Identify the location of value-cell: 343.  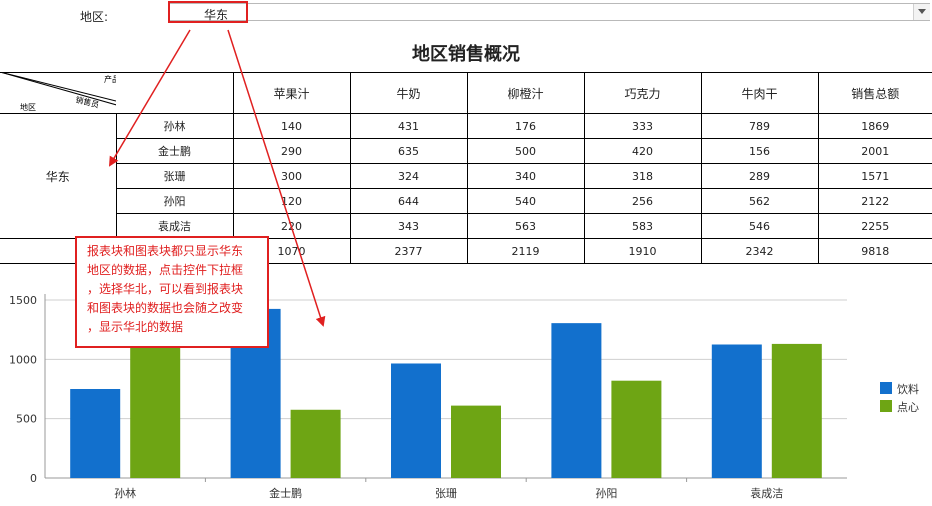
(408, 226).